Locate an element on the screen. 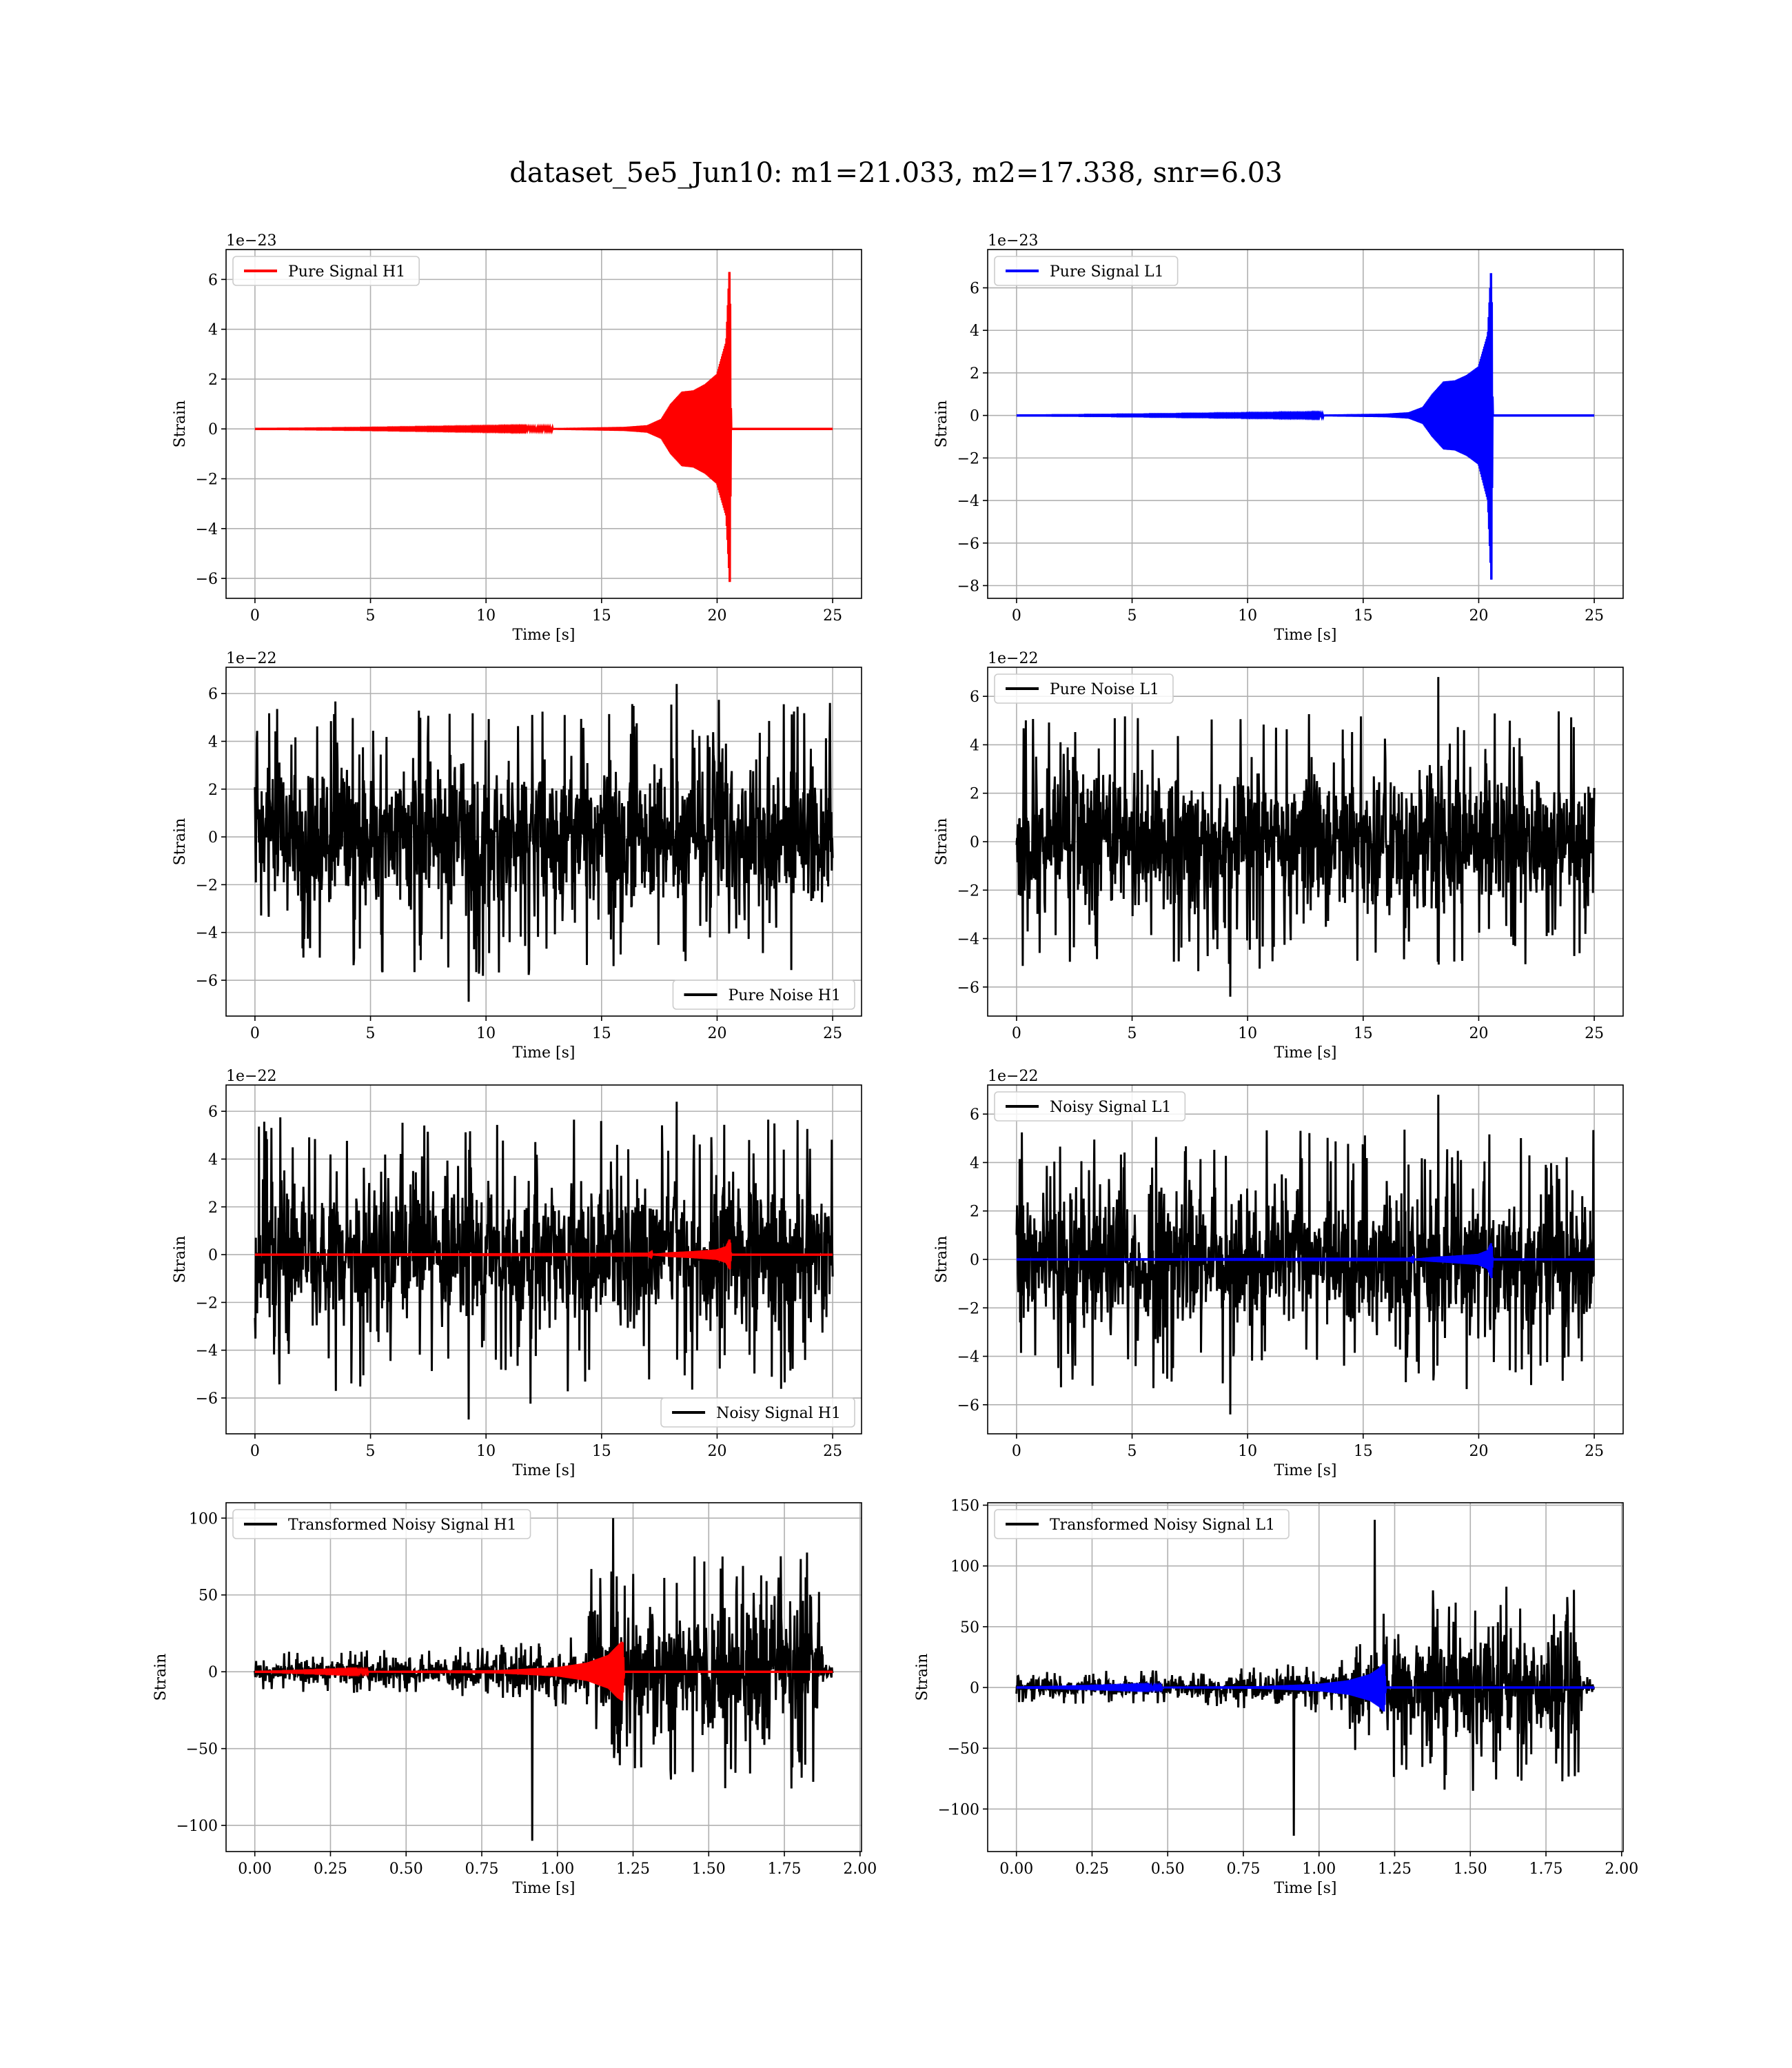  legend: Pure Noise H1 is located at coordinates (764, 995).